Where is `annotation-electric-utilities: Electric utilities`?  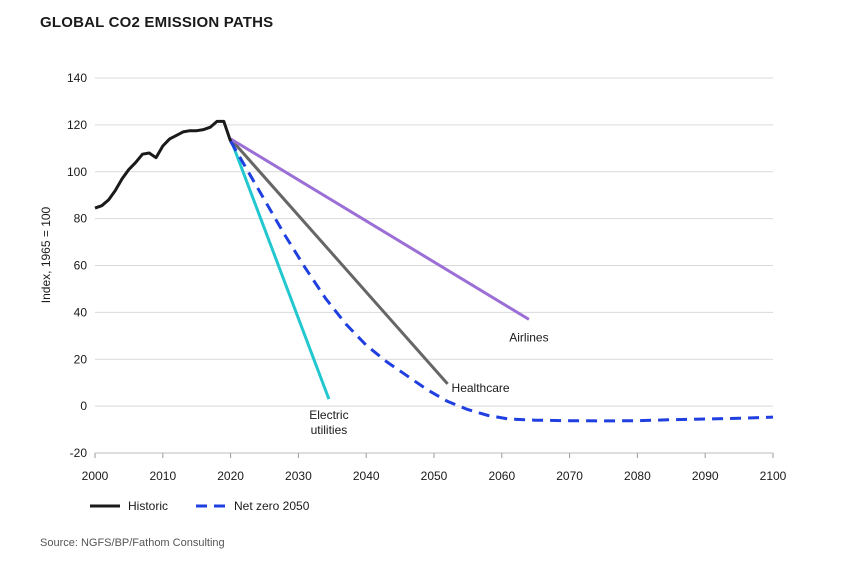 annotation-electric-utilities: Electric utilities is located at coordinates (328, 422).